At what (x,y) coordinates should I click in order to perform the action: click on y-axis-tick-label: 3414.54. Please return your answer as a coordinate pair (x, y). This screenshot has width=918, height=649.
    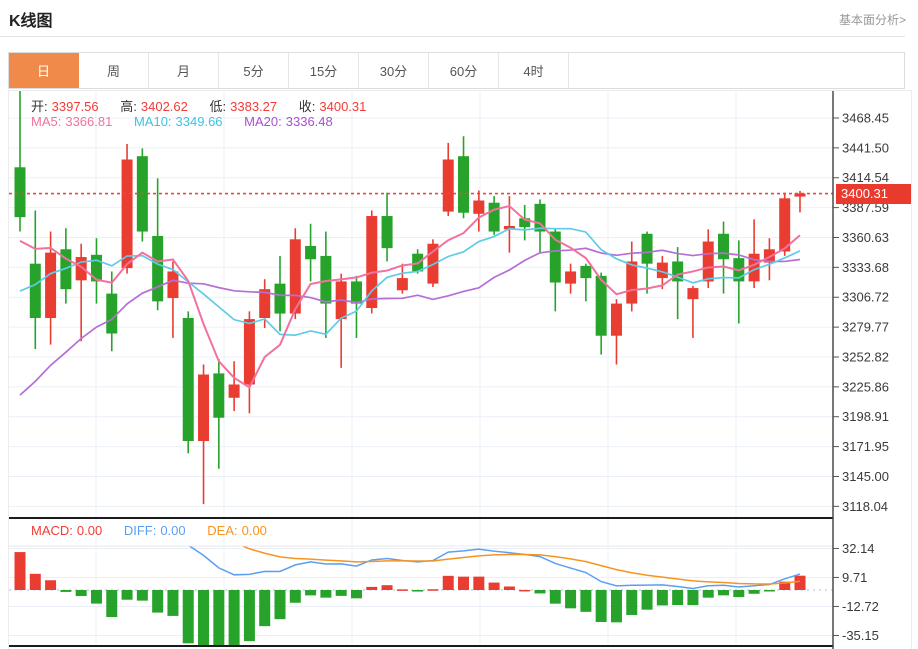
    Looking at the image, I should click on (865, 177).